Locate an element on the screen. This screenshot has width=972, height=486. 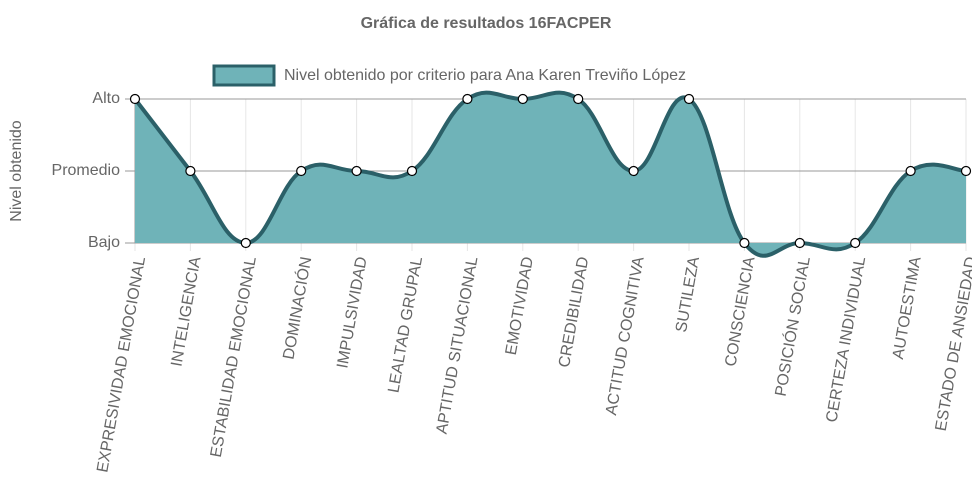
x-tick-label: SUTILEZA is located at coordinates (688, 294).